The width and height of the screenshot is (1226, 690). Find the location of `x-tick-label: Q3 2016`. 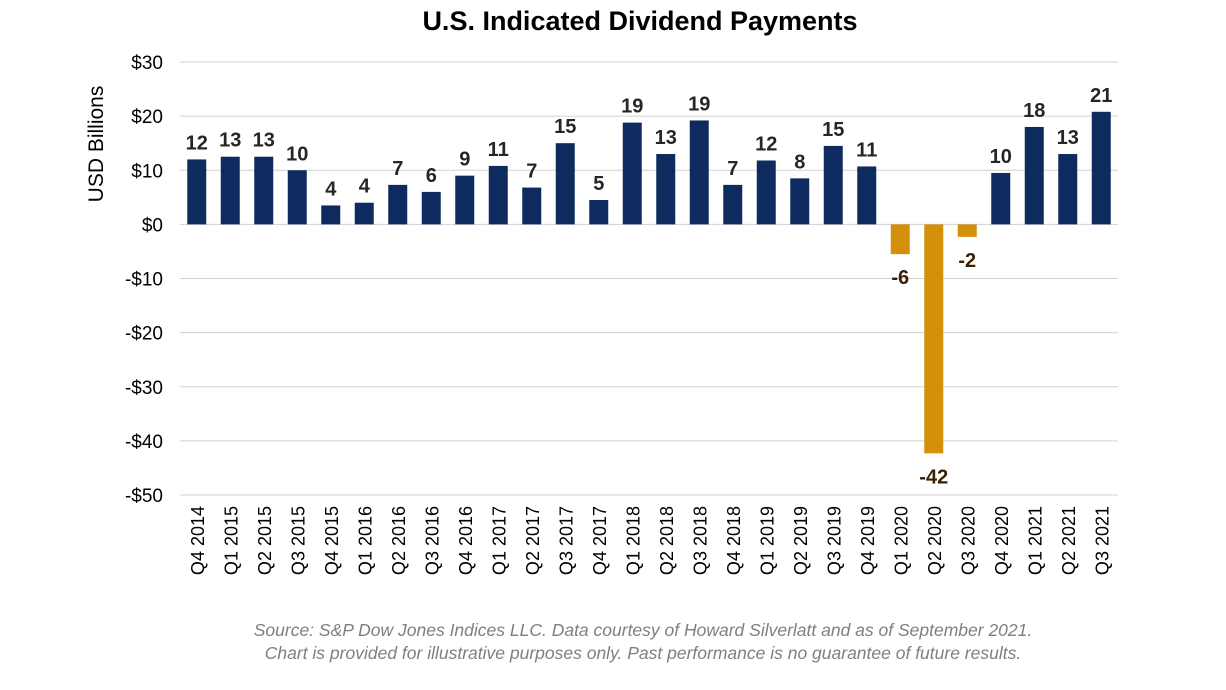

x-tick-label: Q3 2016 is located at coordinates (432, 540).